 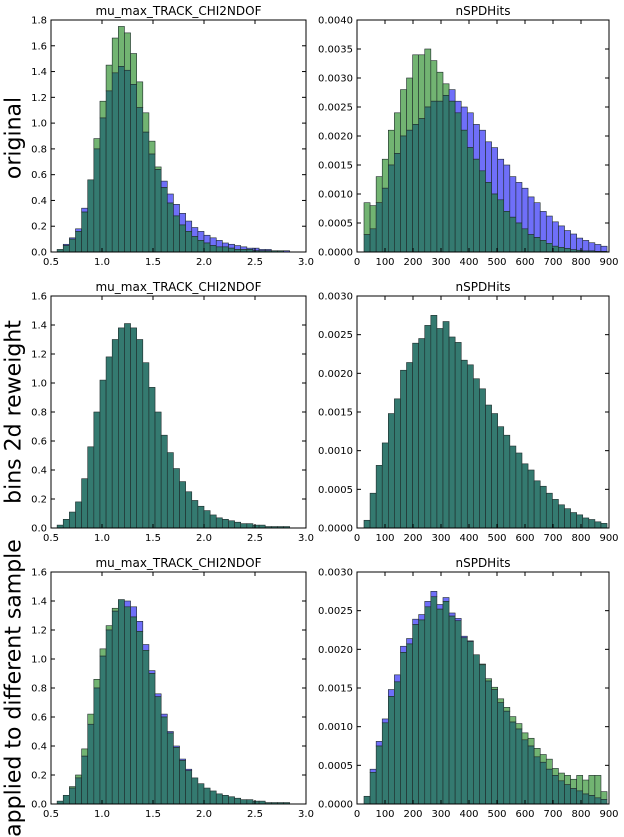 I want to click on y-tick-label: 0.0020, so click(x=335, y=137).